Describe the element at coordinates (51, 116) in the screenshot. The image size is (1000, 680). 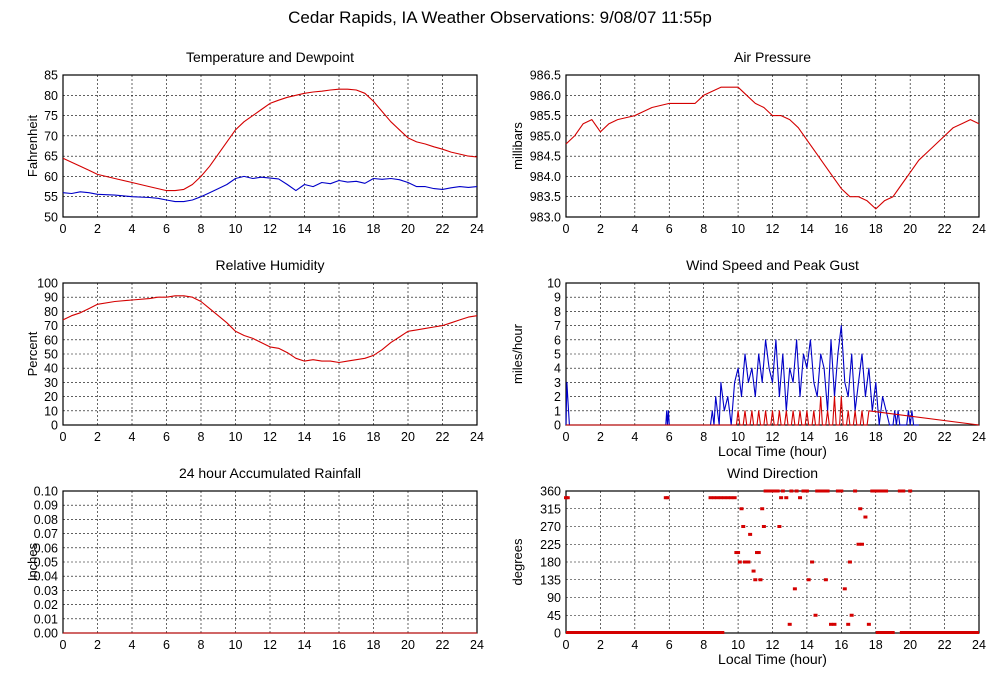
I see `y-tick-label: 75` at that location.